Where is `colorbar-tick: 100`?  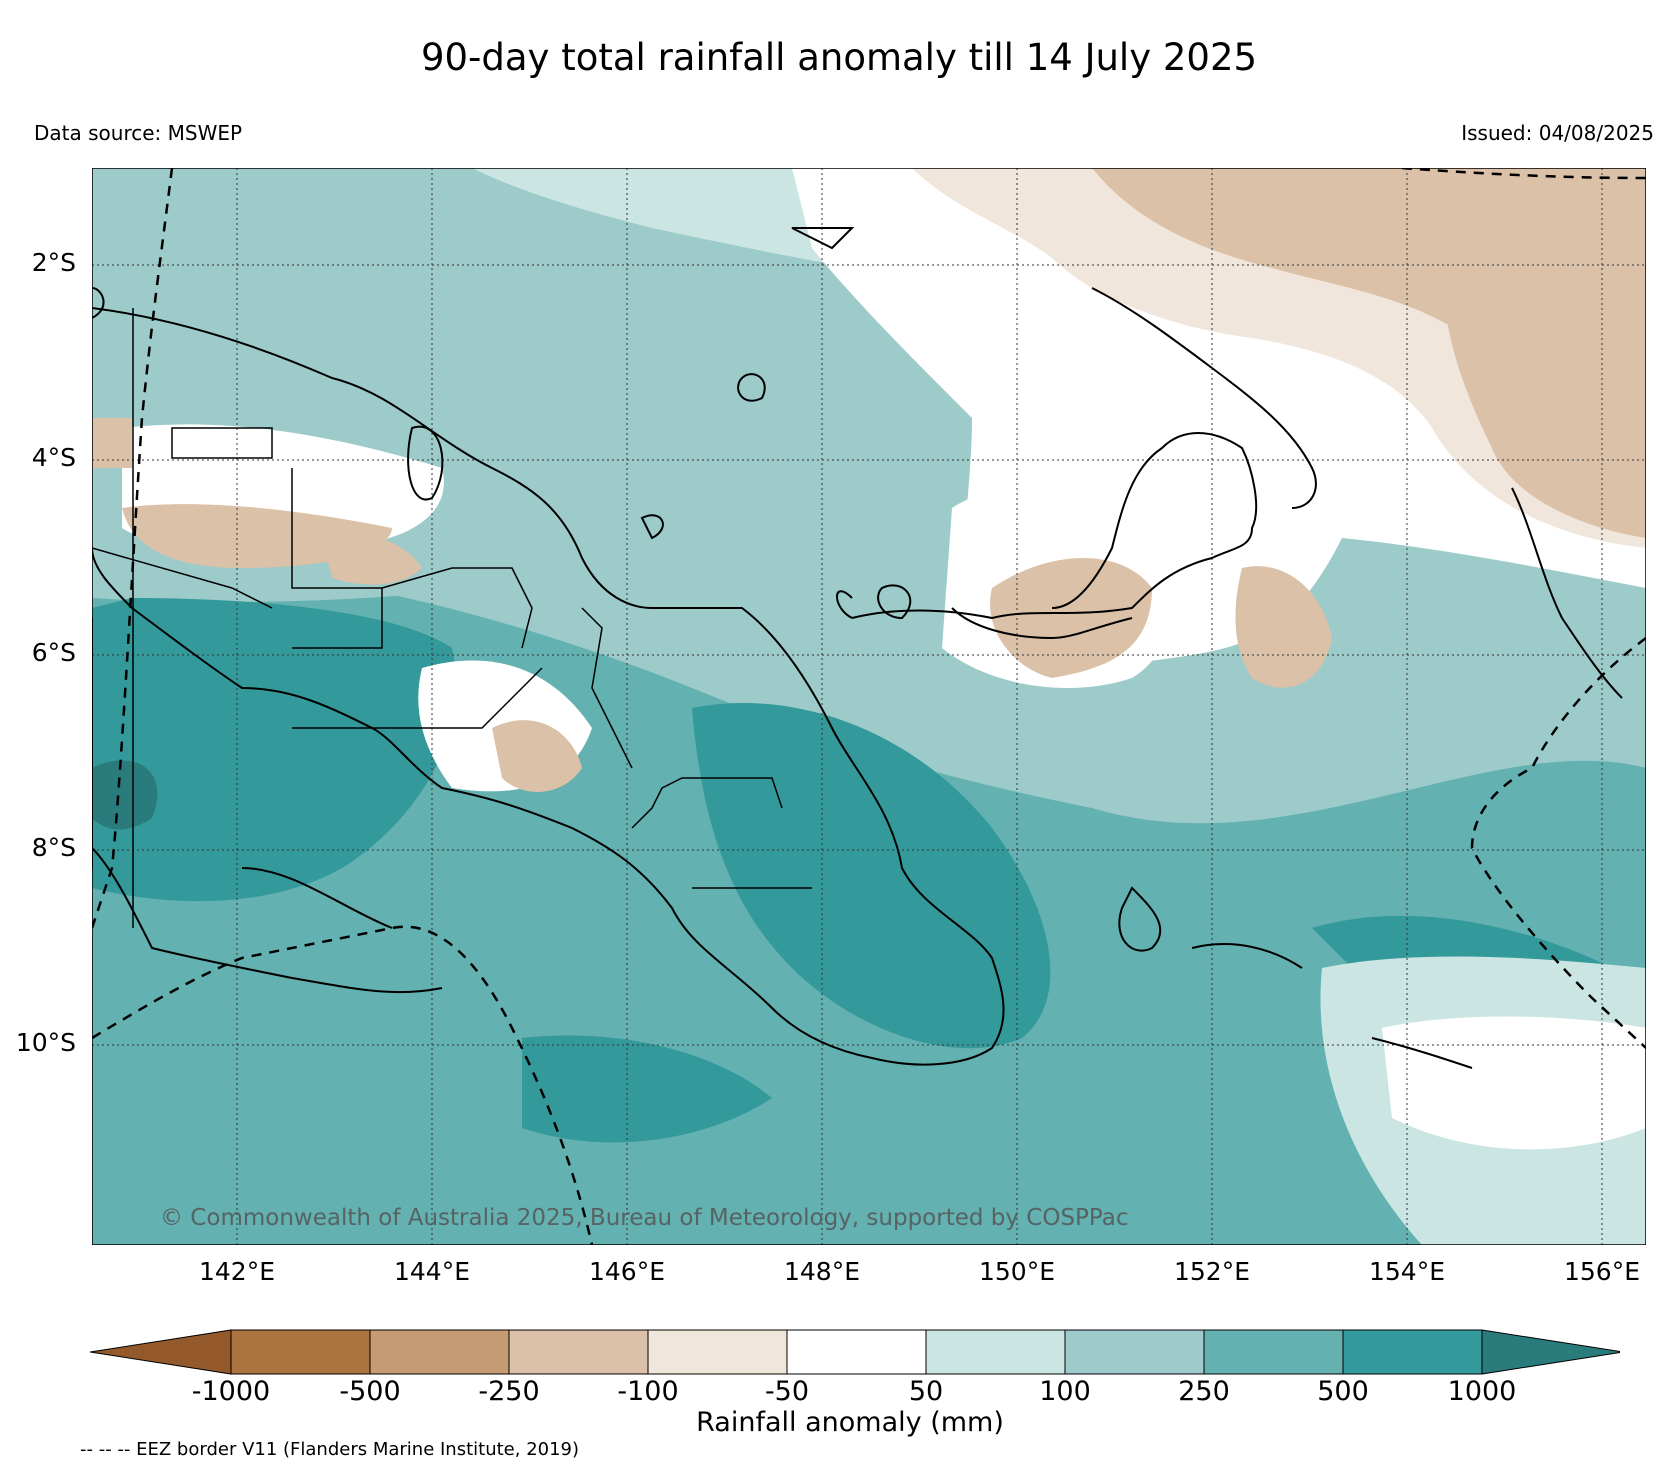 colorbar-tick: 100 is located at coordinates (1065, 1391).